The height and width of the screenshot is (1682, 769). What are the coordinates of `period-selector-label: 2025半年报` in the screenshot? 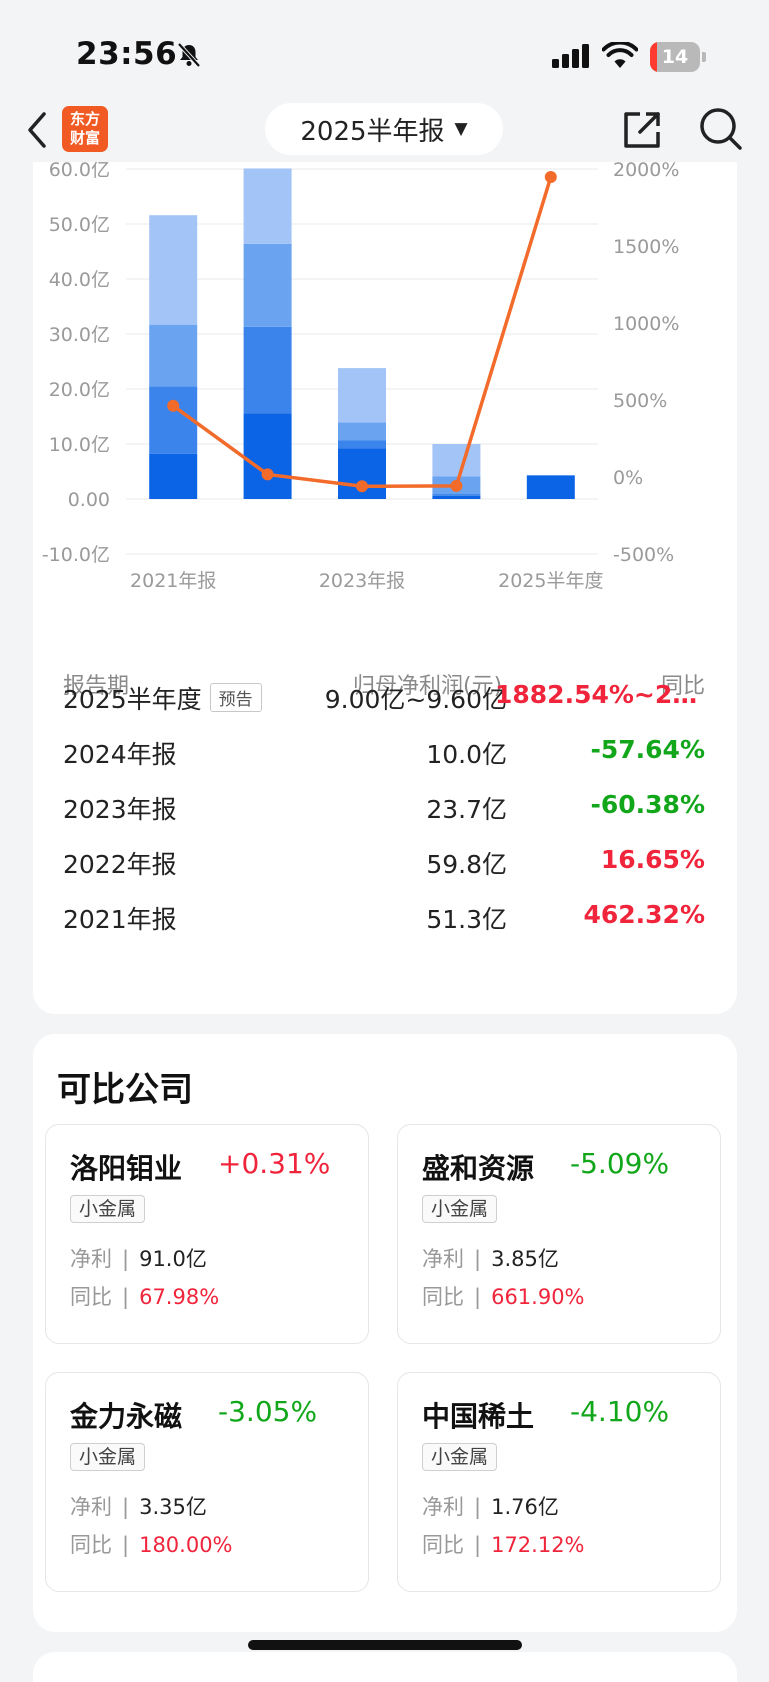 It's located at (372, 131).